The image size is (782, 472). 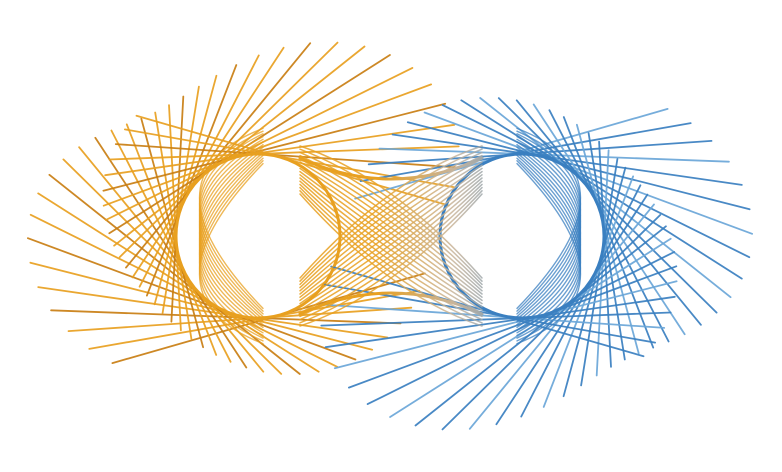 I want to click on upper-bridge-arc, so click(x=391, y=168).